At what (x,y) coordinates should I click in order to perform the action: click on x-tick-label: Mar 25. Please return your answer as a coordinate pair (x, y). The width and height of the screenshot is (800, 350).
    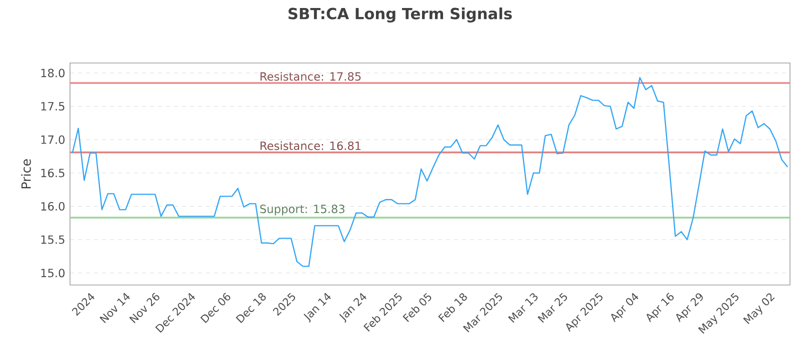
    Looking at the image, I should click on (553, 307).